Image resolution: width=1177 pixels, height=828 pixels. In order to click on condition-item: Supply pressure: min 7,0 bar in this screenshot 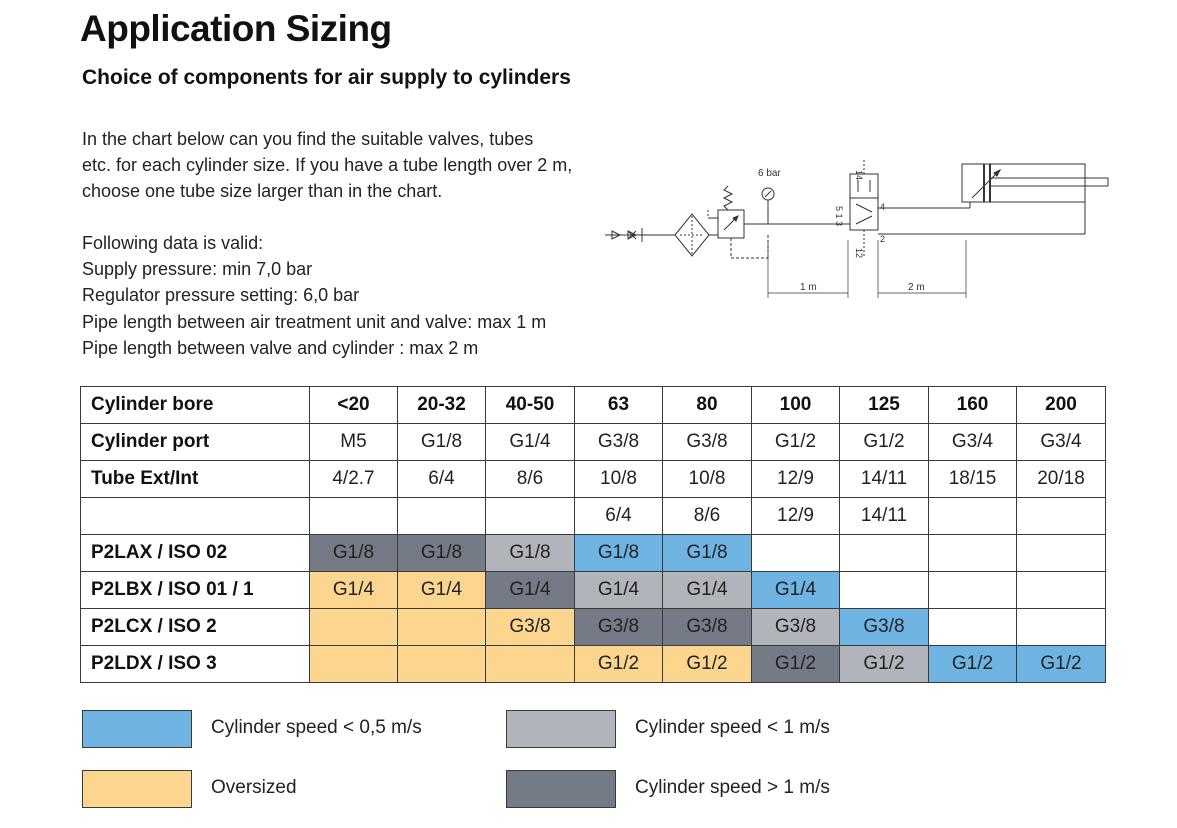, I will do `click(197, 269)`.